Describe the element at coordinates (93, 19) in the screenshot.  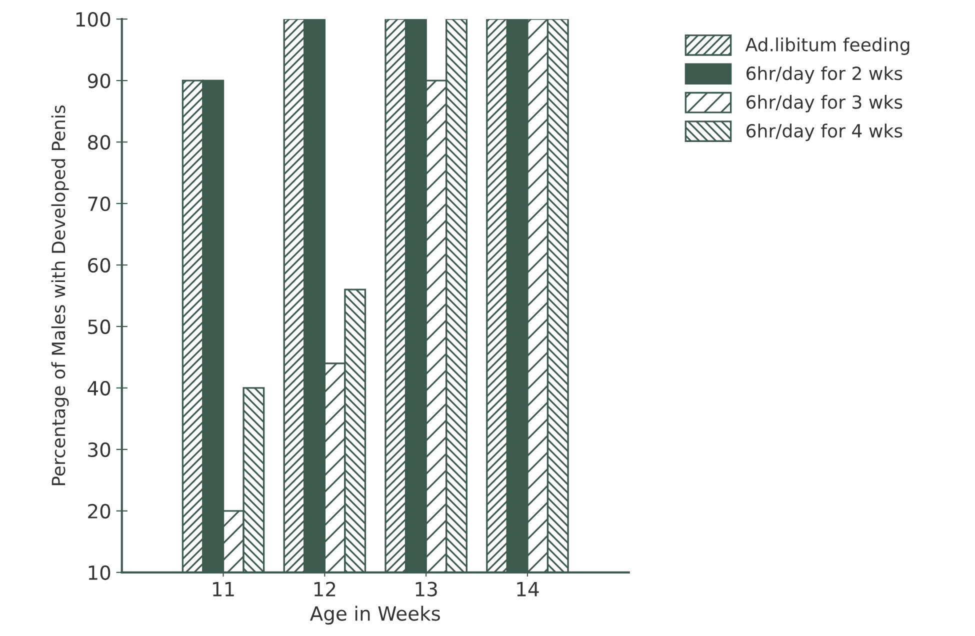
I see `y-tick-label: 100` at that location.